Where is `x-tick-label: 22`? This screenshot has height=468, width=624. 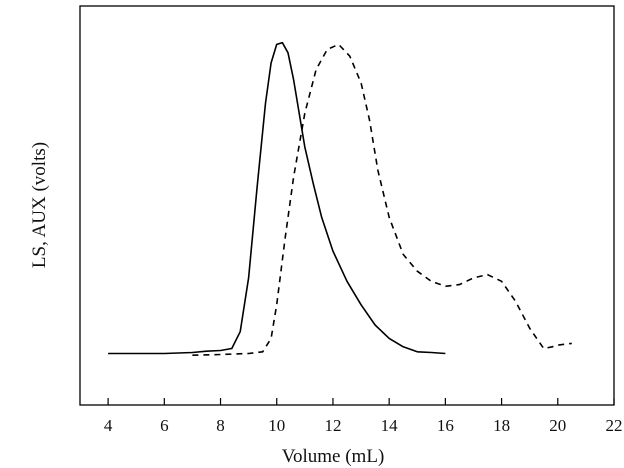
x-tick-label: 22 is located at coordinates (614, 425).